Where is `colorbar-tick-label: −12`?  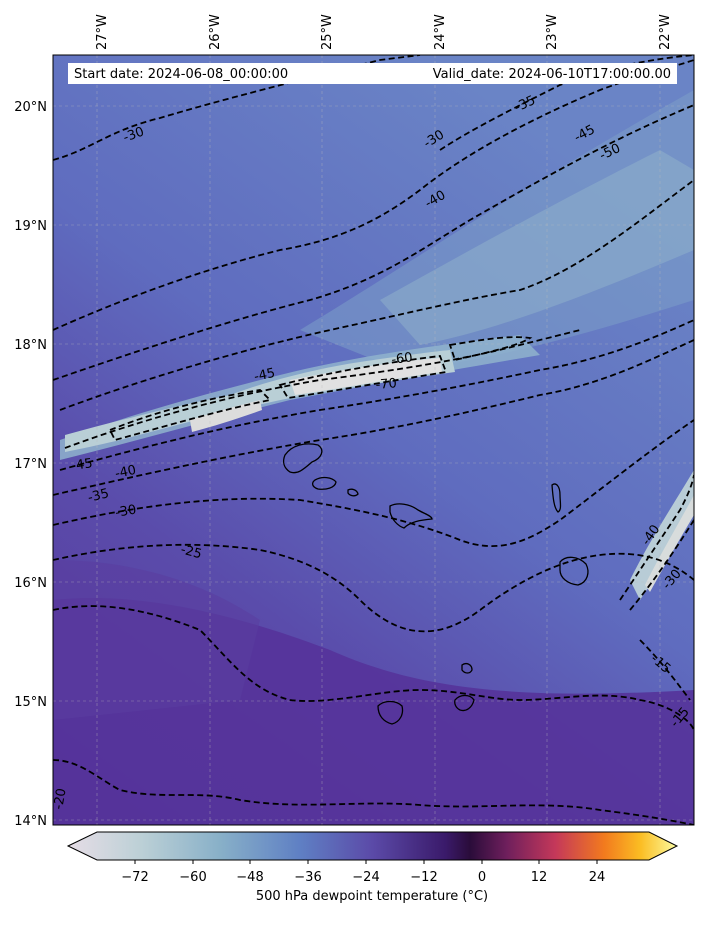 colorbar-tick-label: −12 is located at coordinates (423, 877).